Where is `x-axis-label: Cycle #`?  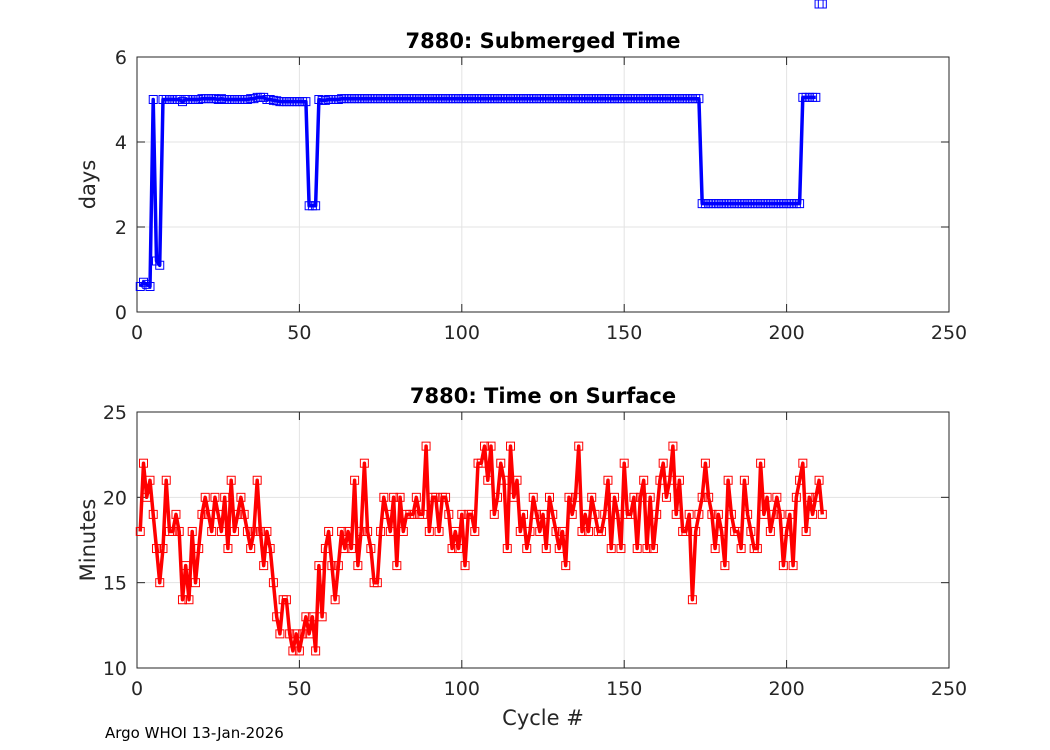 x-axis-label: Cycle # is located at coordinates (543, 718).